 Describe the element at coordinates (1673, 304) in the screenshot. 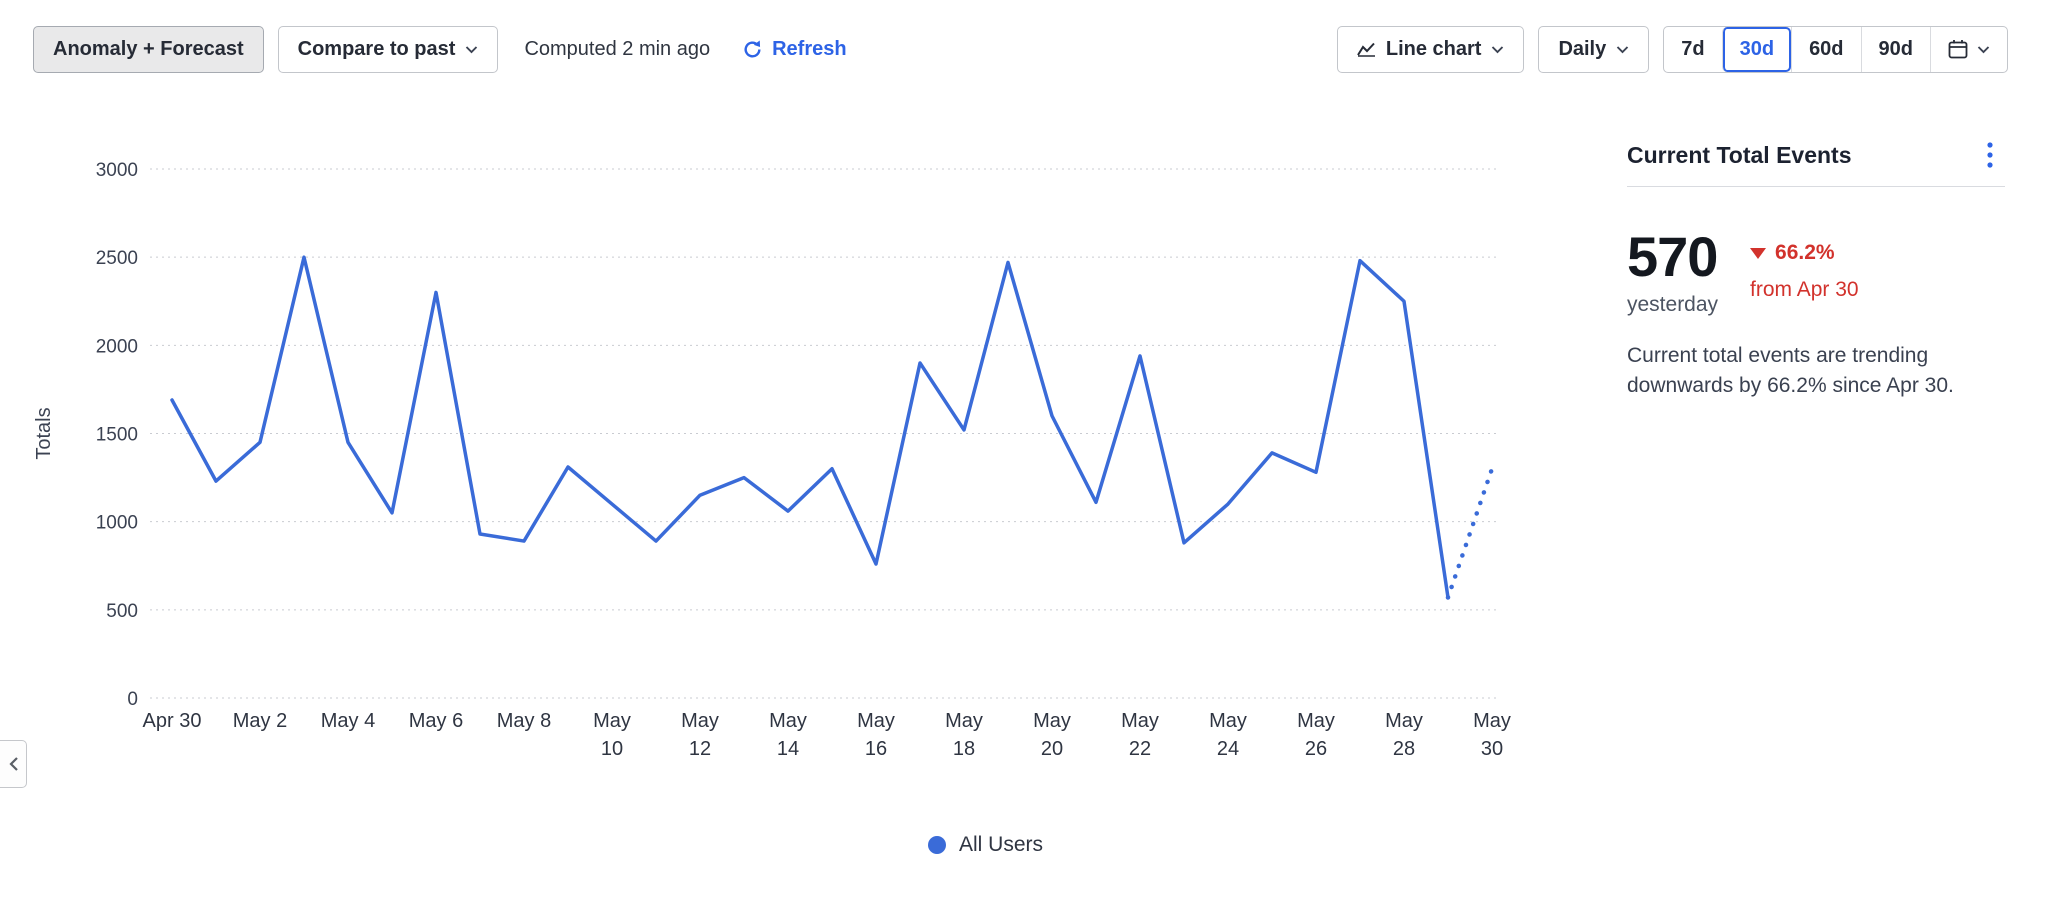

I see `current-value-caption: yesterday` at that location.